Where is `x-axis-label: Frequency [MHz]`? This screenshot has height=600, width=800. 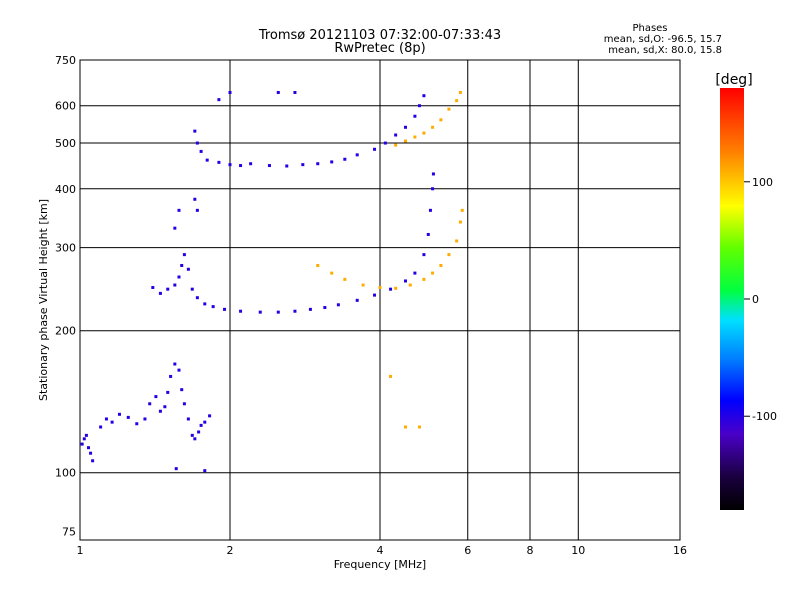 x-axis-label: Frequency [MHz] is located at coordinates (380, 564).